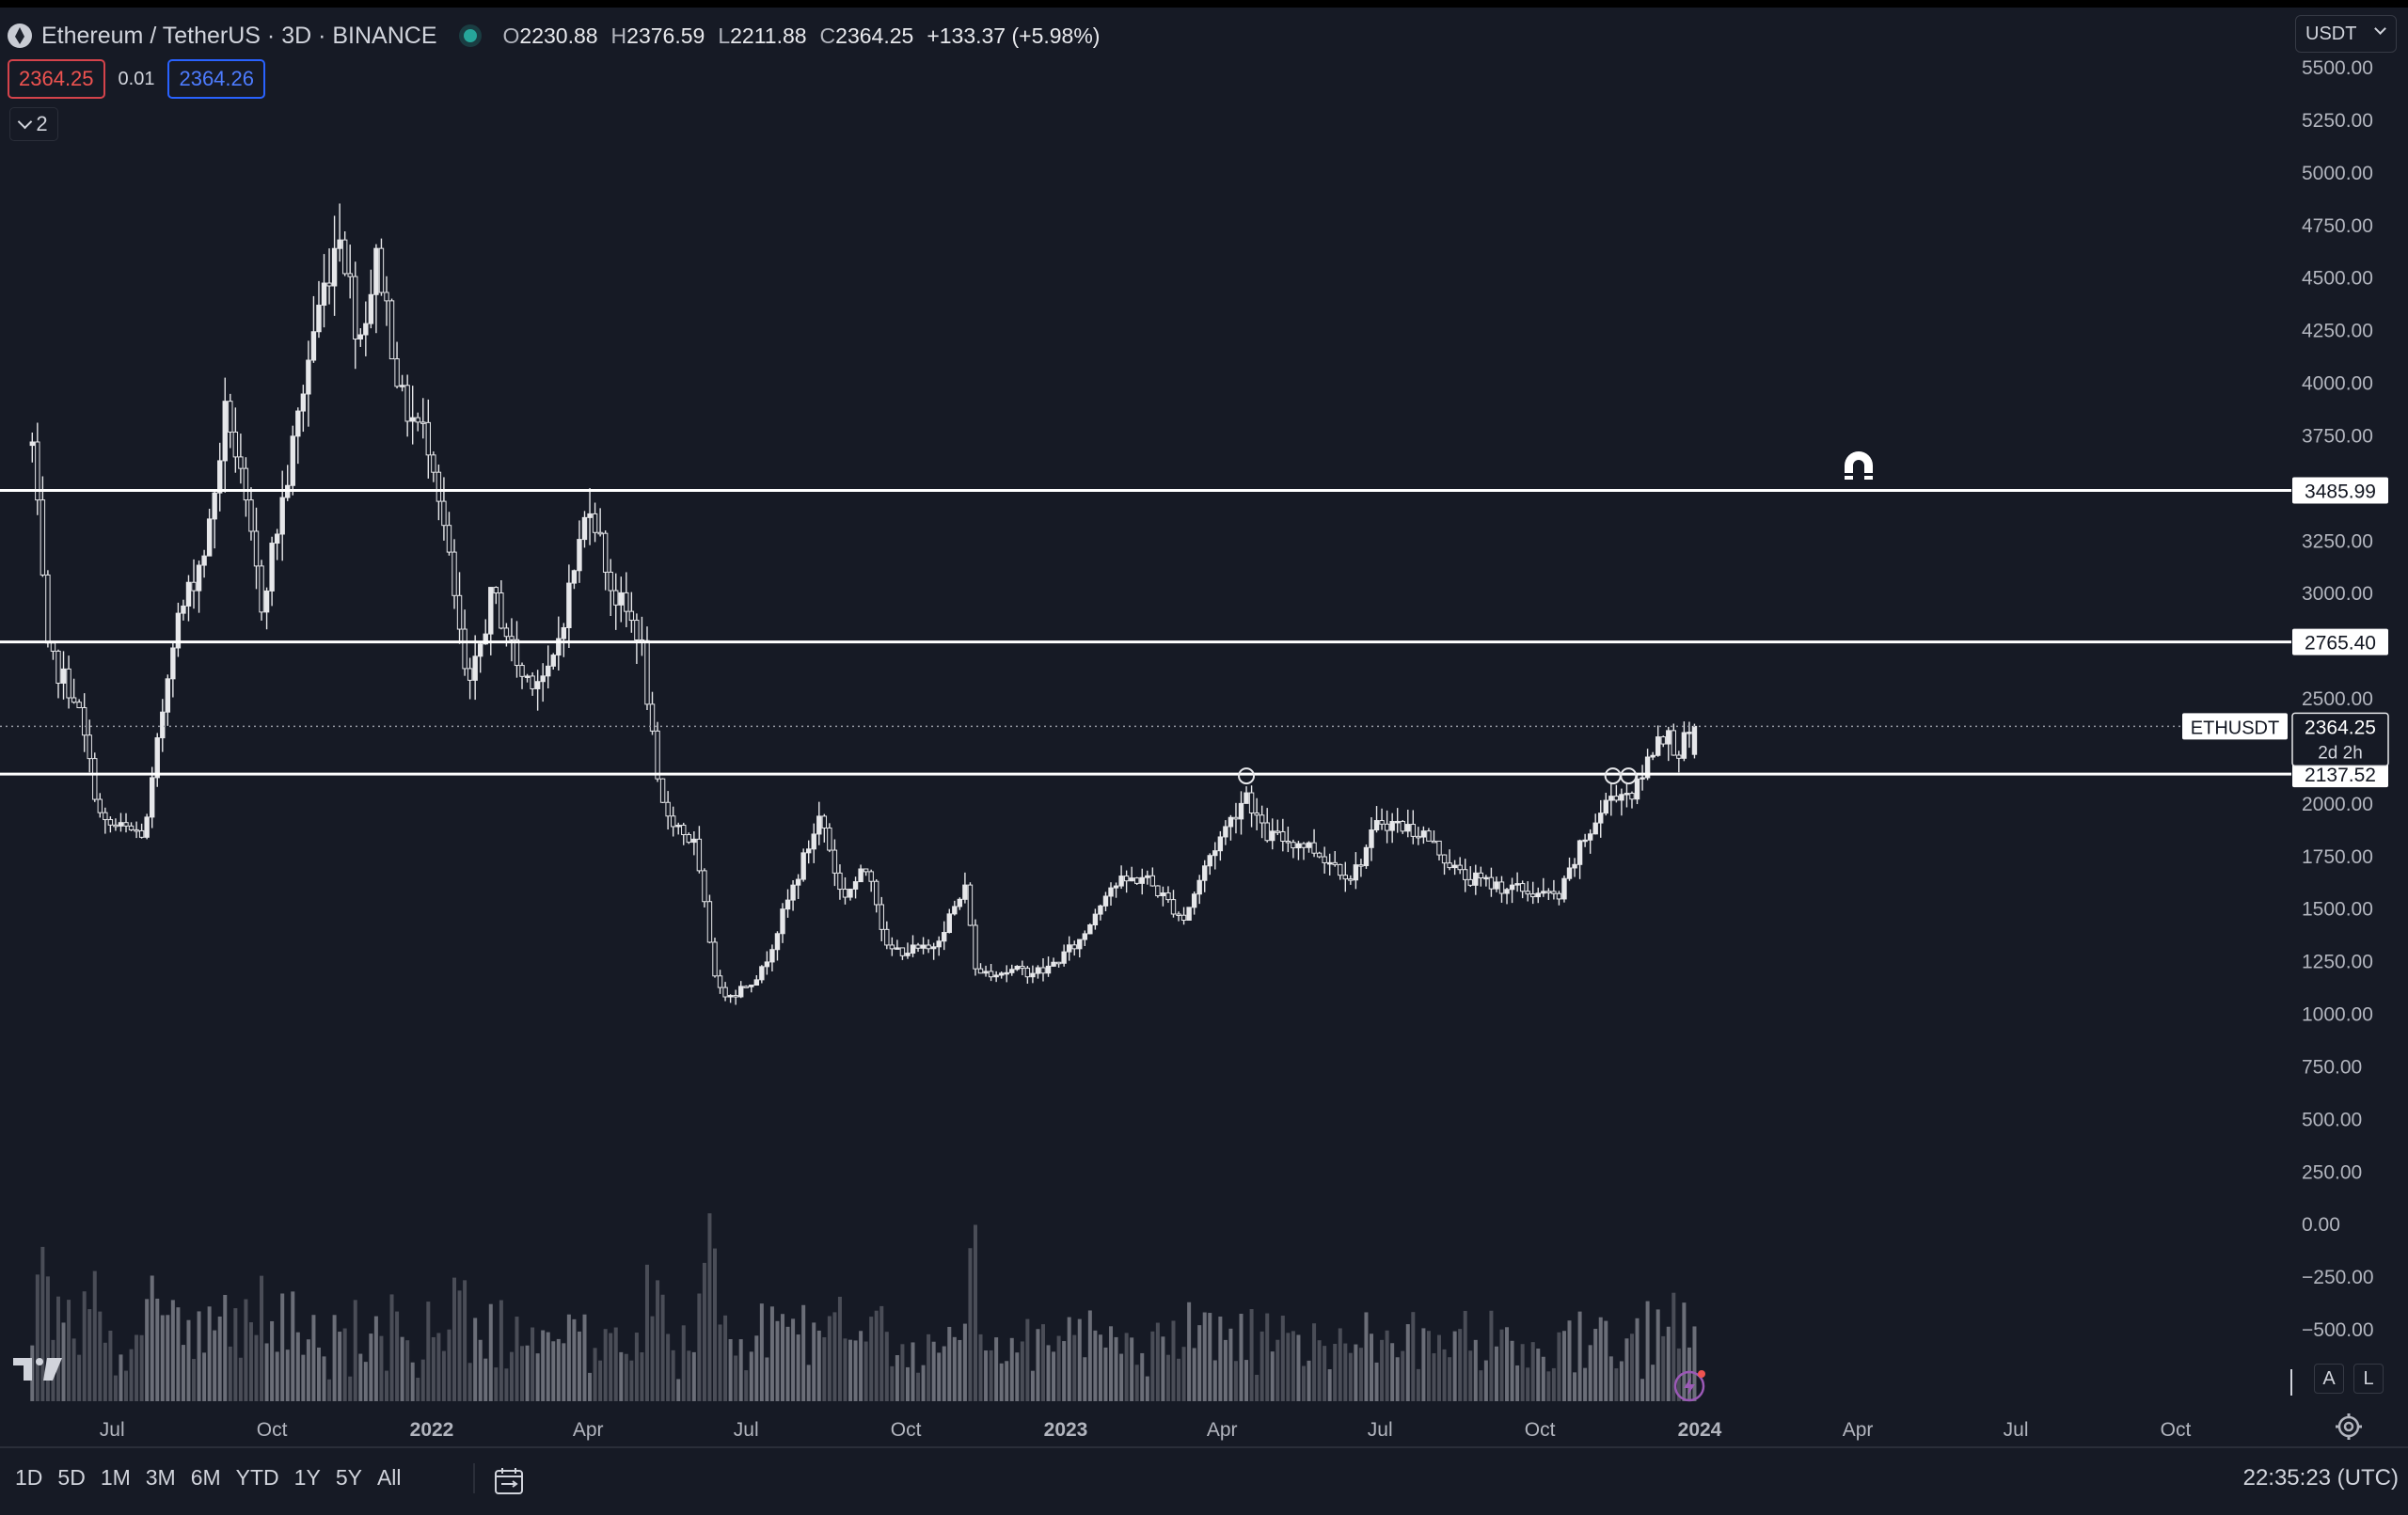 The width and height of the screenshot is (2408, 1515). I want to click on range-button-1d: 1D, so click(29, 1477).